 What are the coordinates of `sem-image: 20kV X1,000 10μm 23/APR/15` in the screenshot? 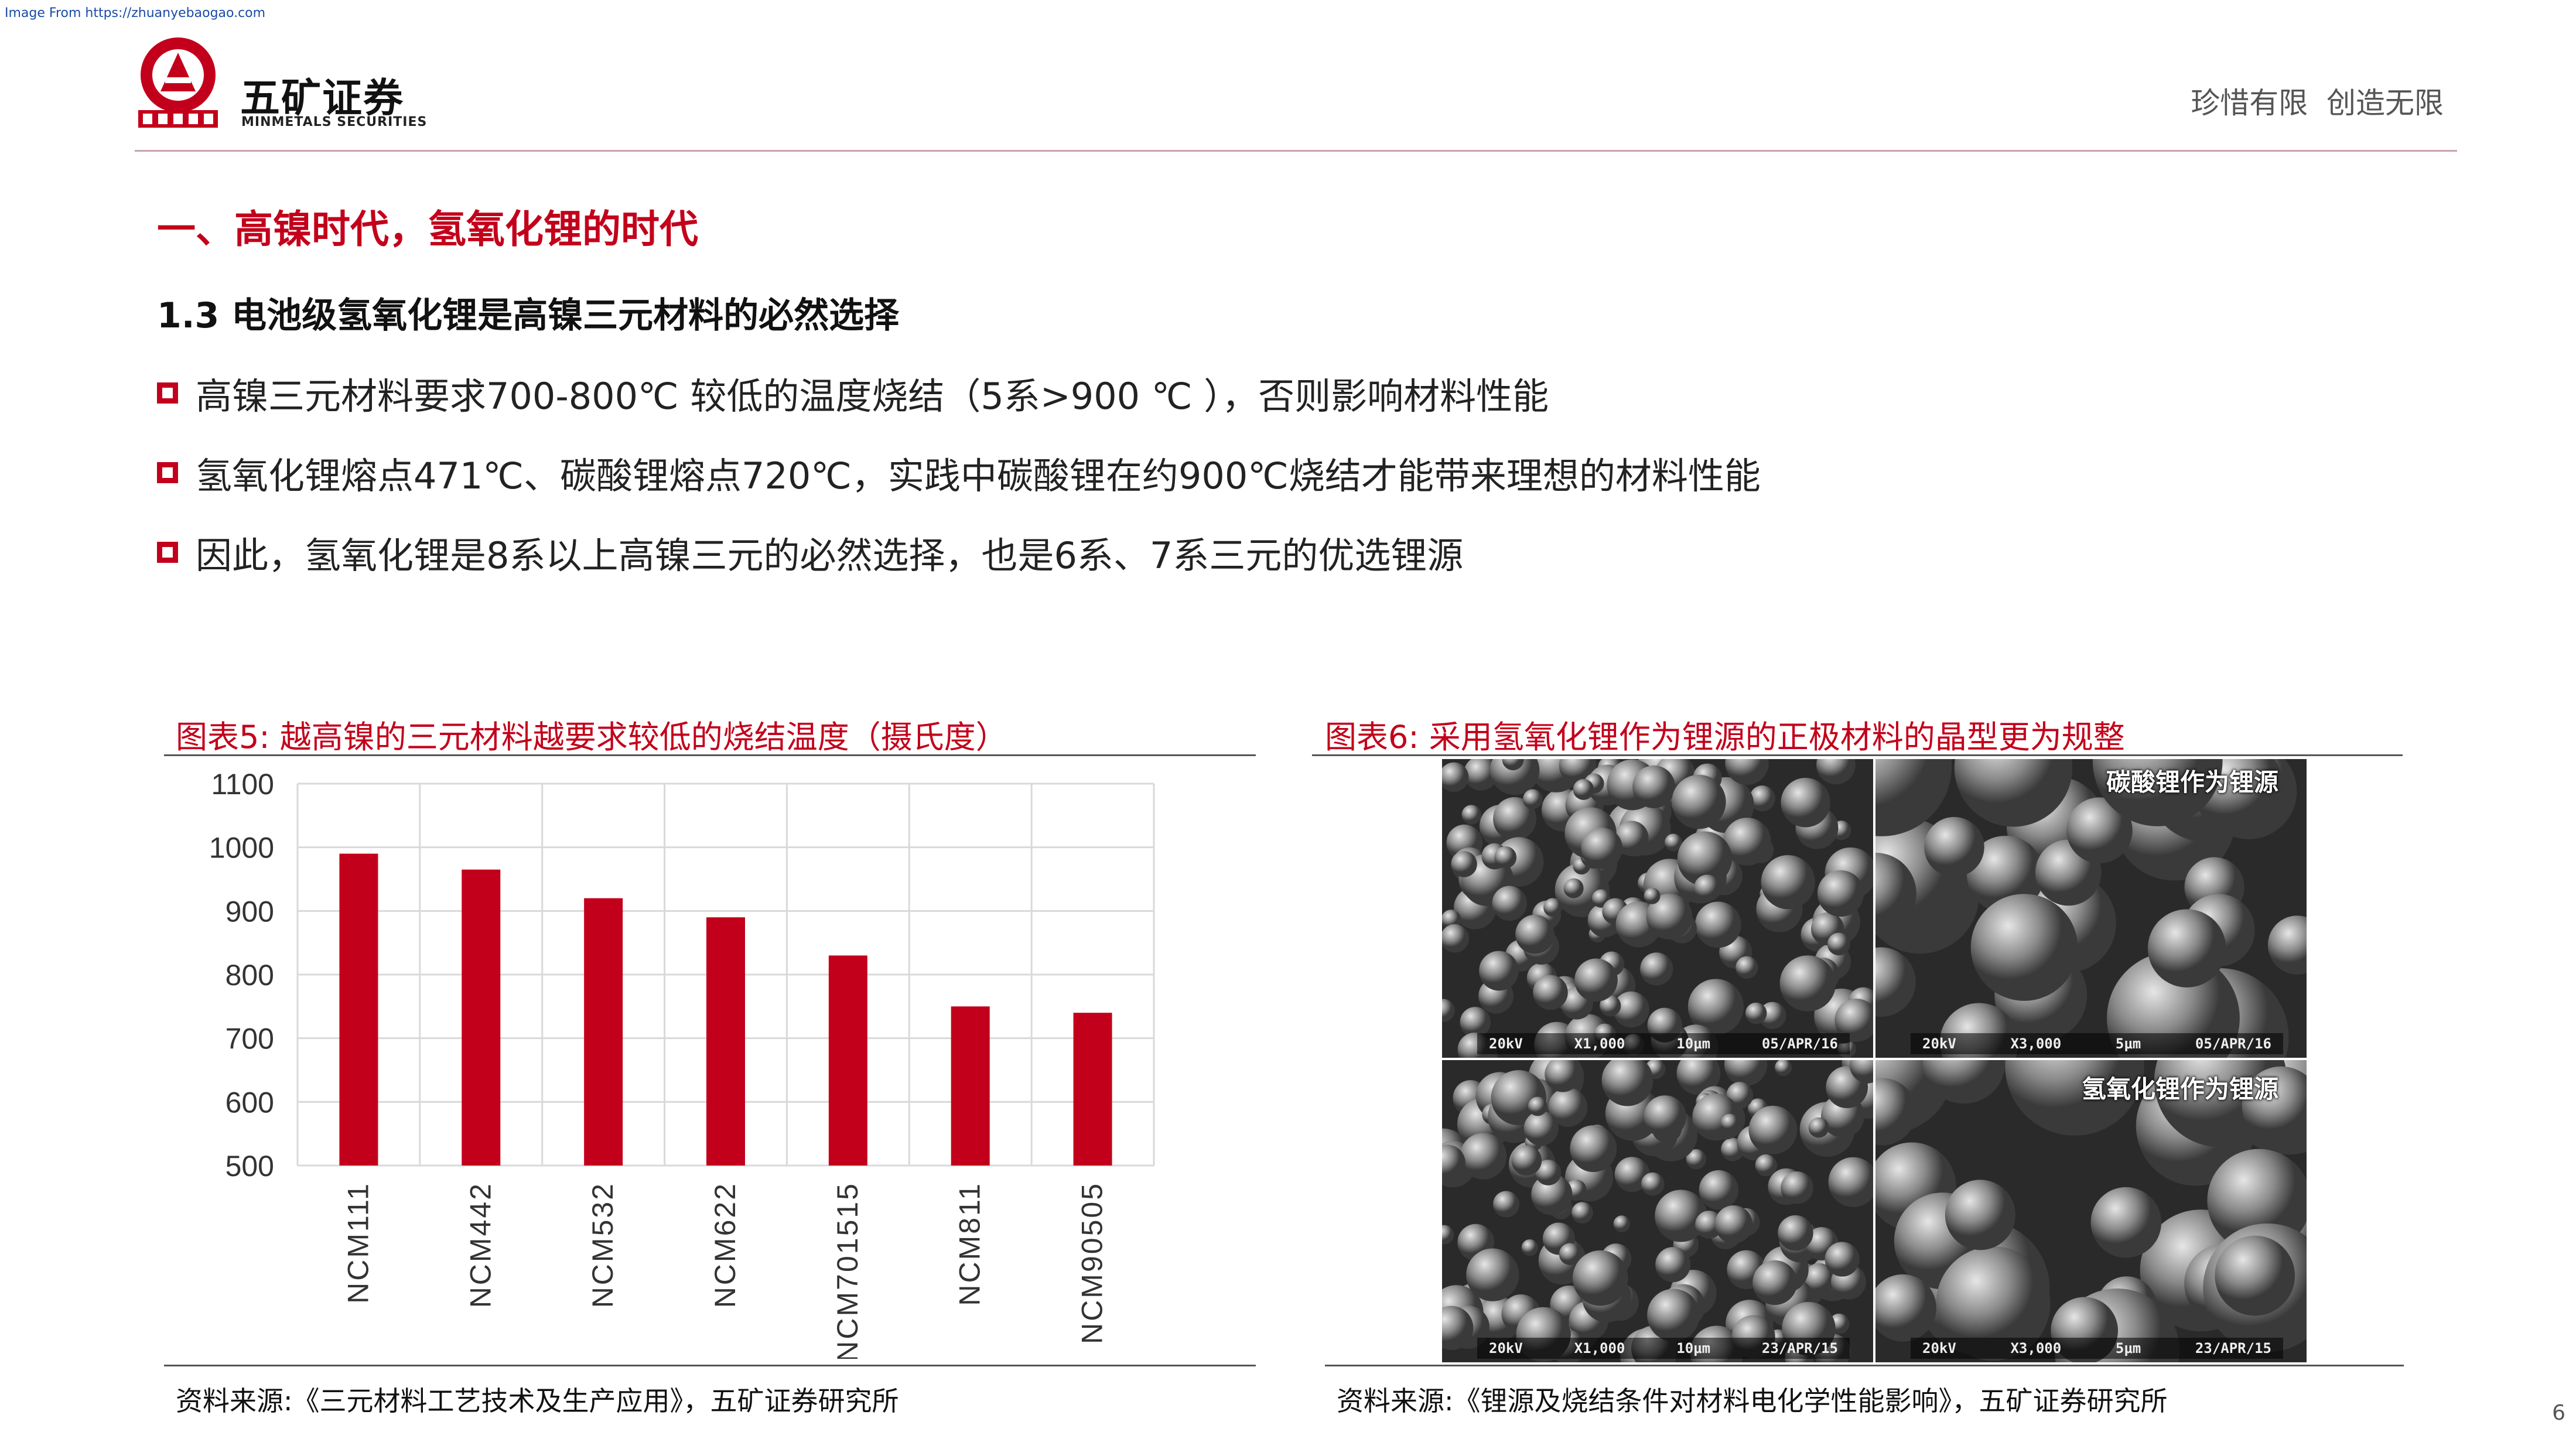 It's located at (1658, 1211).